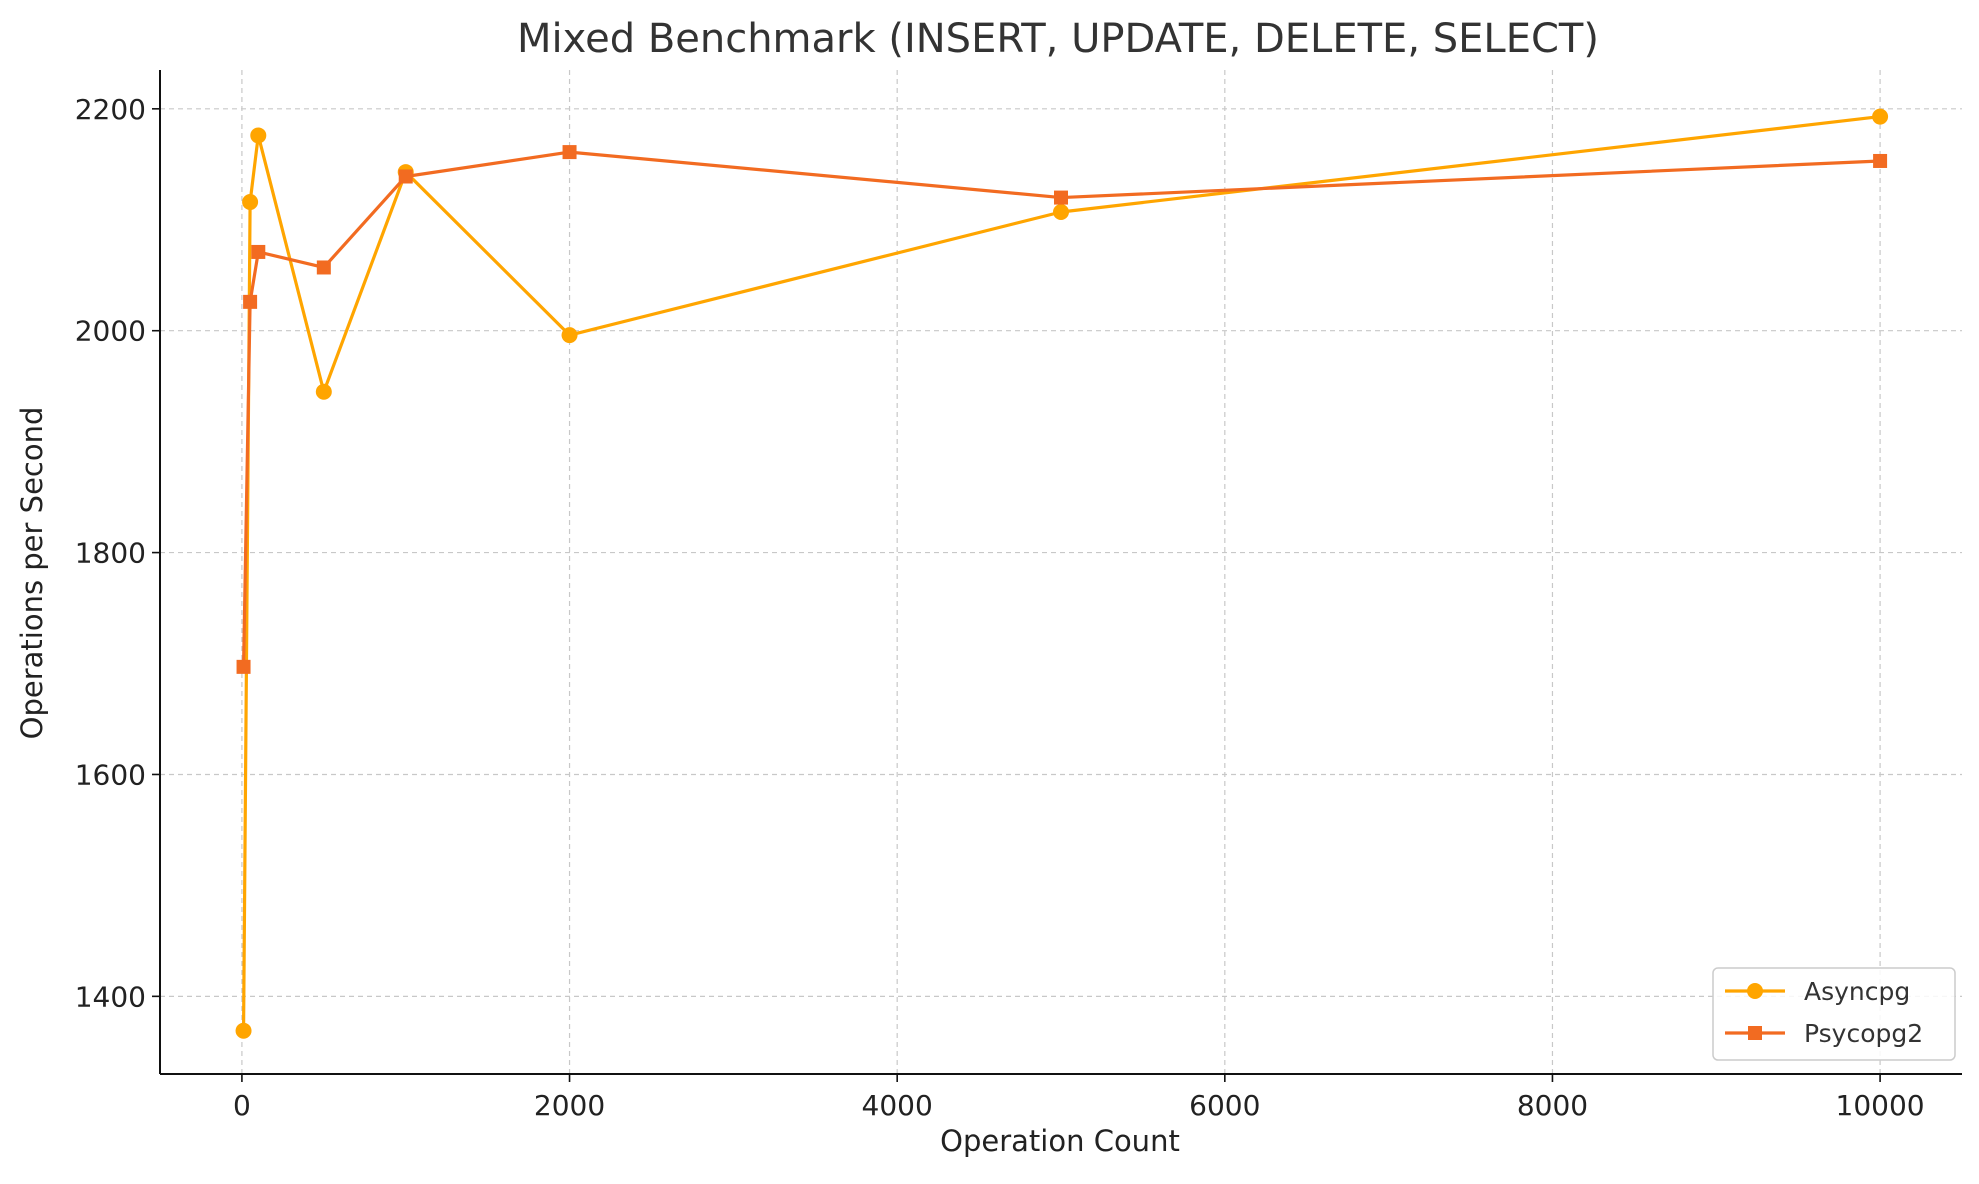 The width and height of the screenshot is (1979, 1184). Describe the element at coordinates (32, 573) in the screenshot. I see `y-axis-label: Operations per Second` at that location.